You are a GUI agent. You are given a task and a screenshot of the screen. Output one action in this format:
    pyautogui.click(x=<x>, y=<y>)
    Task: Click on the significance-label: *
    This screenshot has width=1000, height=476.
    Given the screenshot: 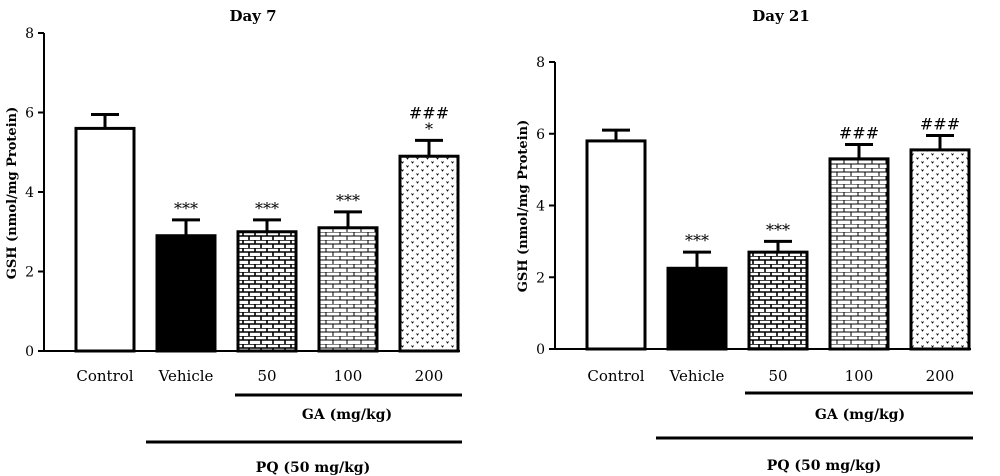 What is the action you would take?
    pyautogui.click(x=429, y=128)
    